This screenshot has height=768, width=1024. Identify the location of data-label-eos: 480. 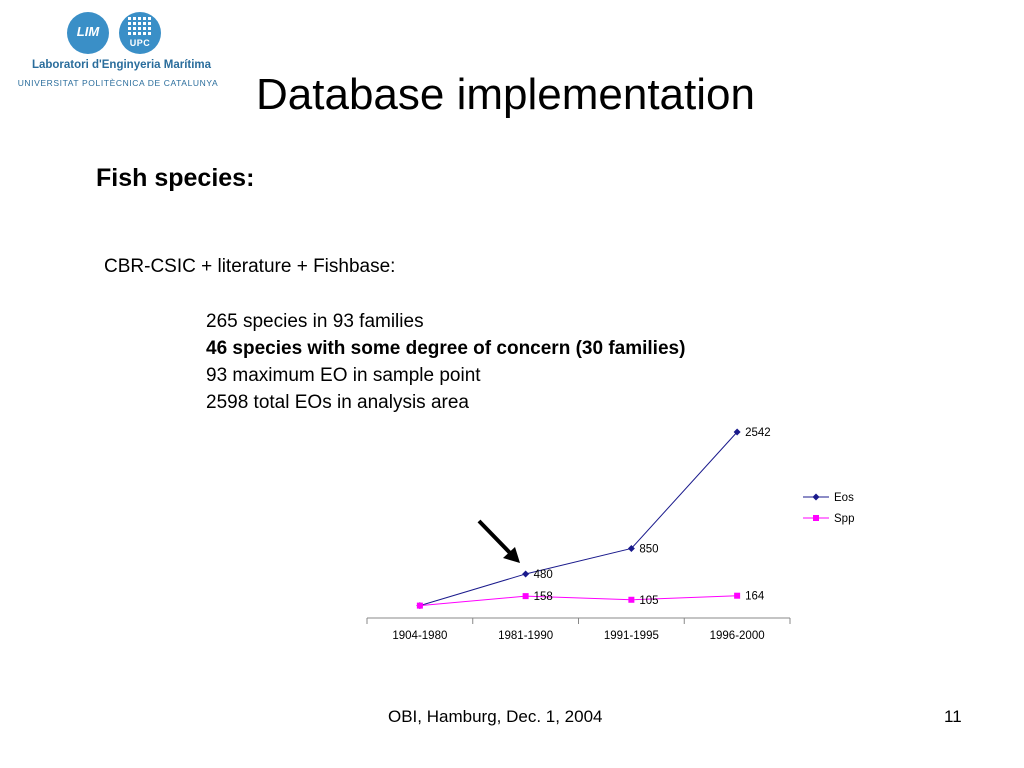
(543, 575).